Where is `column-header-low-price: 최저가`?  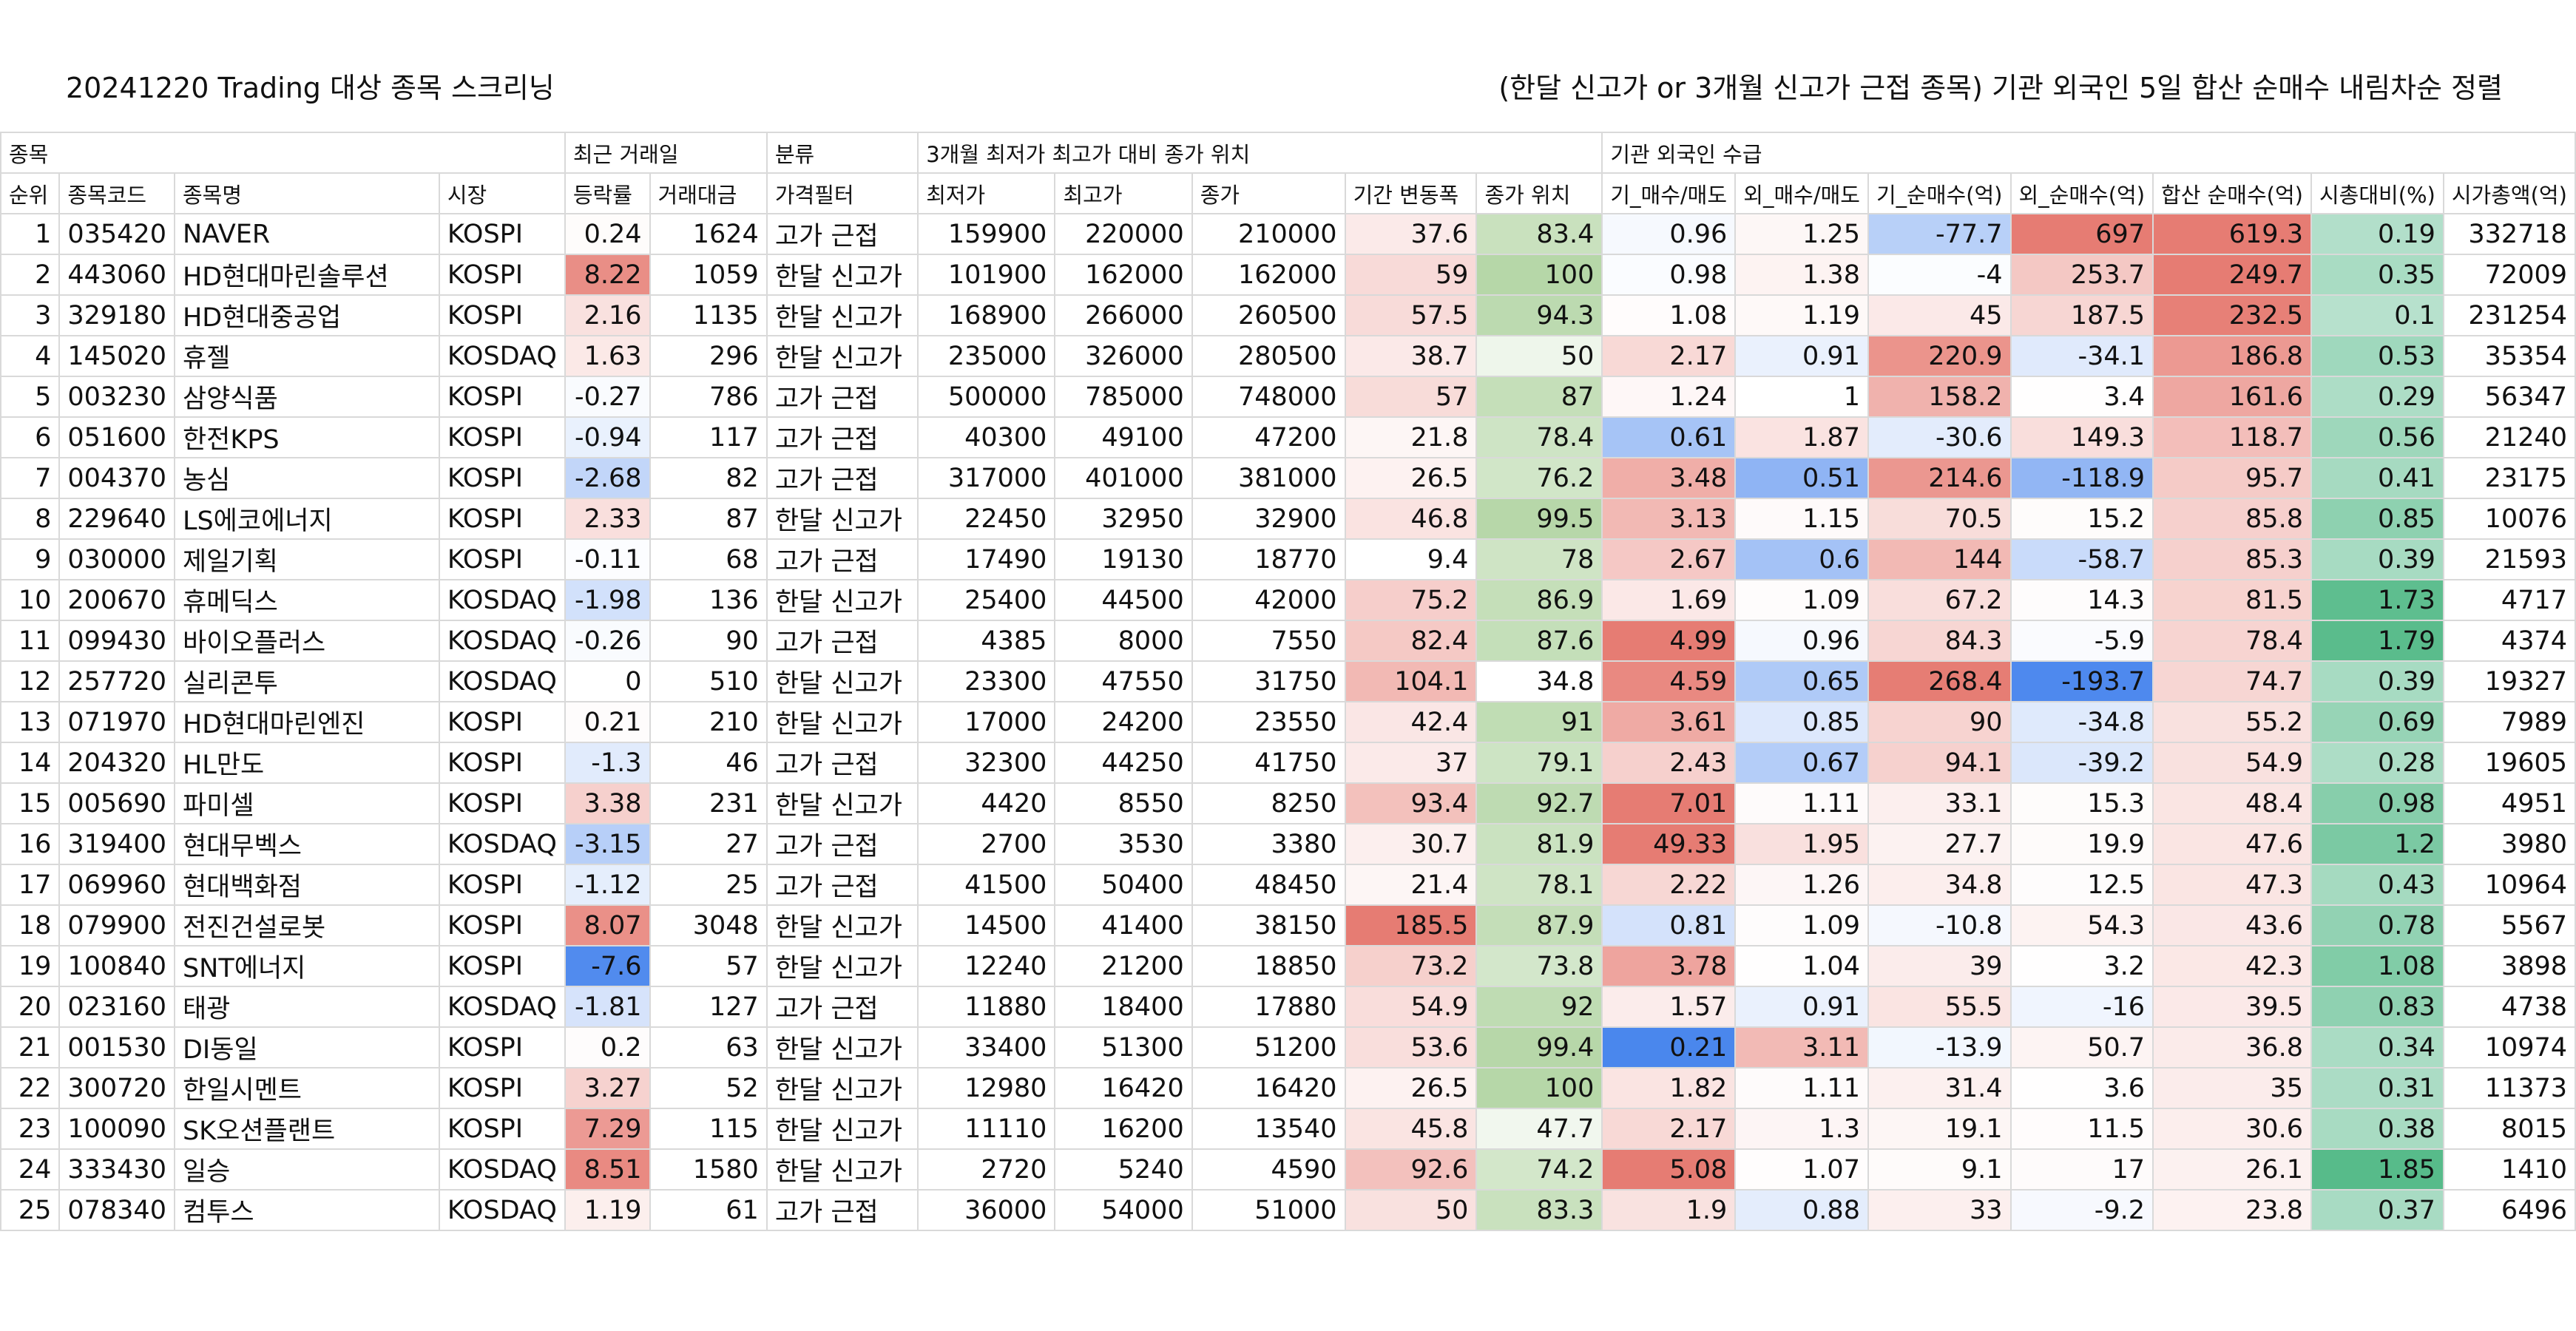 column-header-low-price: 최저가 is located at coordinates (986, 193).